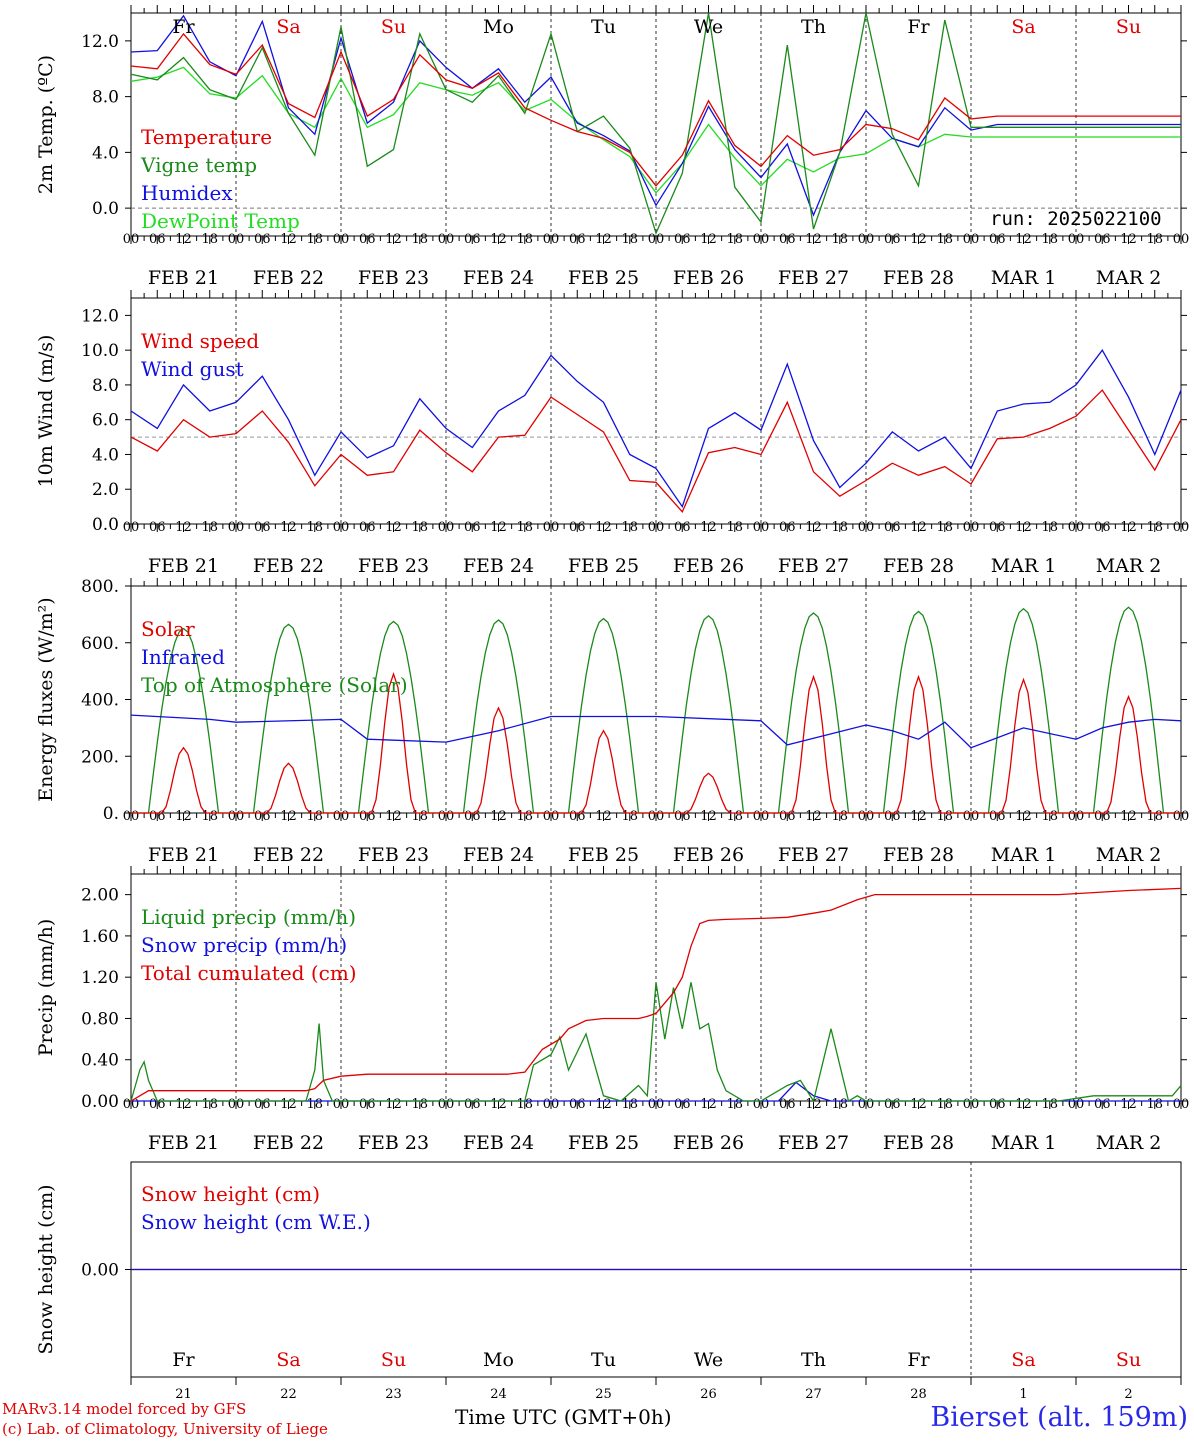  What do you see at coordinates (105, 455) in the screenshot?
I see `y-tick-label-wind: 4.0` at bounding box center [105, 455].